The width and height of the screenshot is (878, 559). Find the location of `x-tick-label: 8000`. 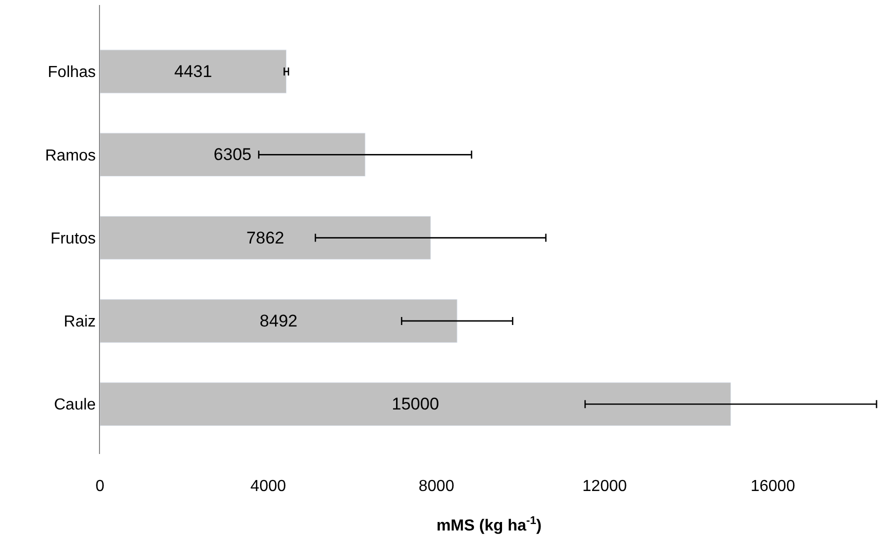

x-tick-label: 8000 is located at coordinates (436, 486).